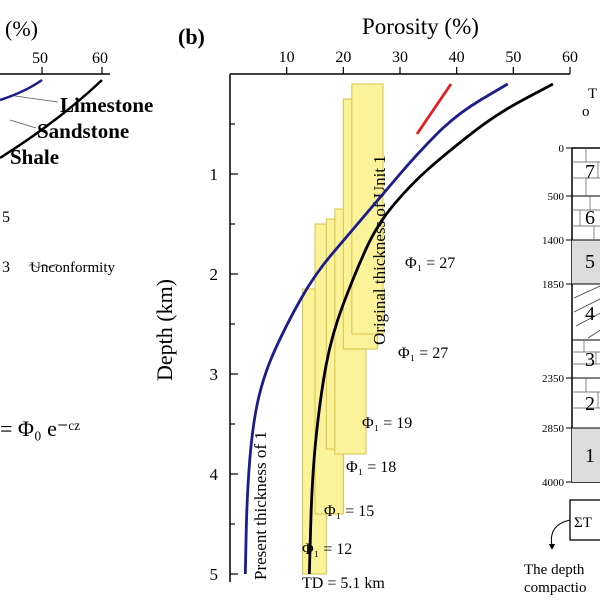 Image resolution: width=600 pixels, height=600 pixels. I want to click on annotation-original-thickness: Original thickness of Unit 1, so click(379, 250).